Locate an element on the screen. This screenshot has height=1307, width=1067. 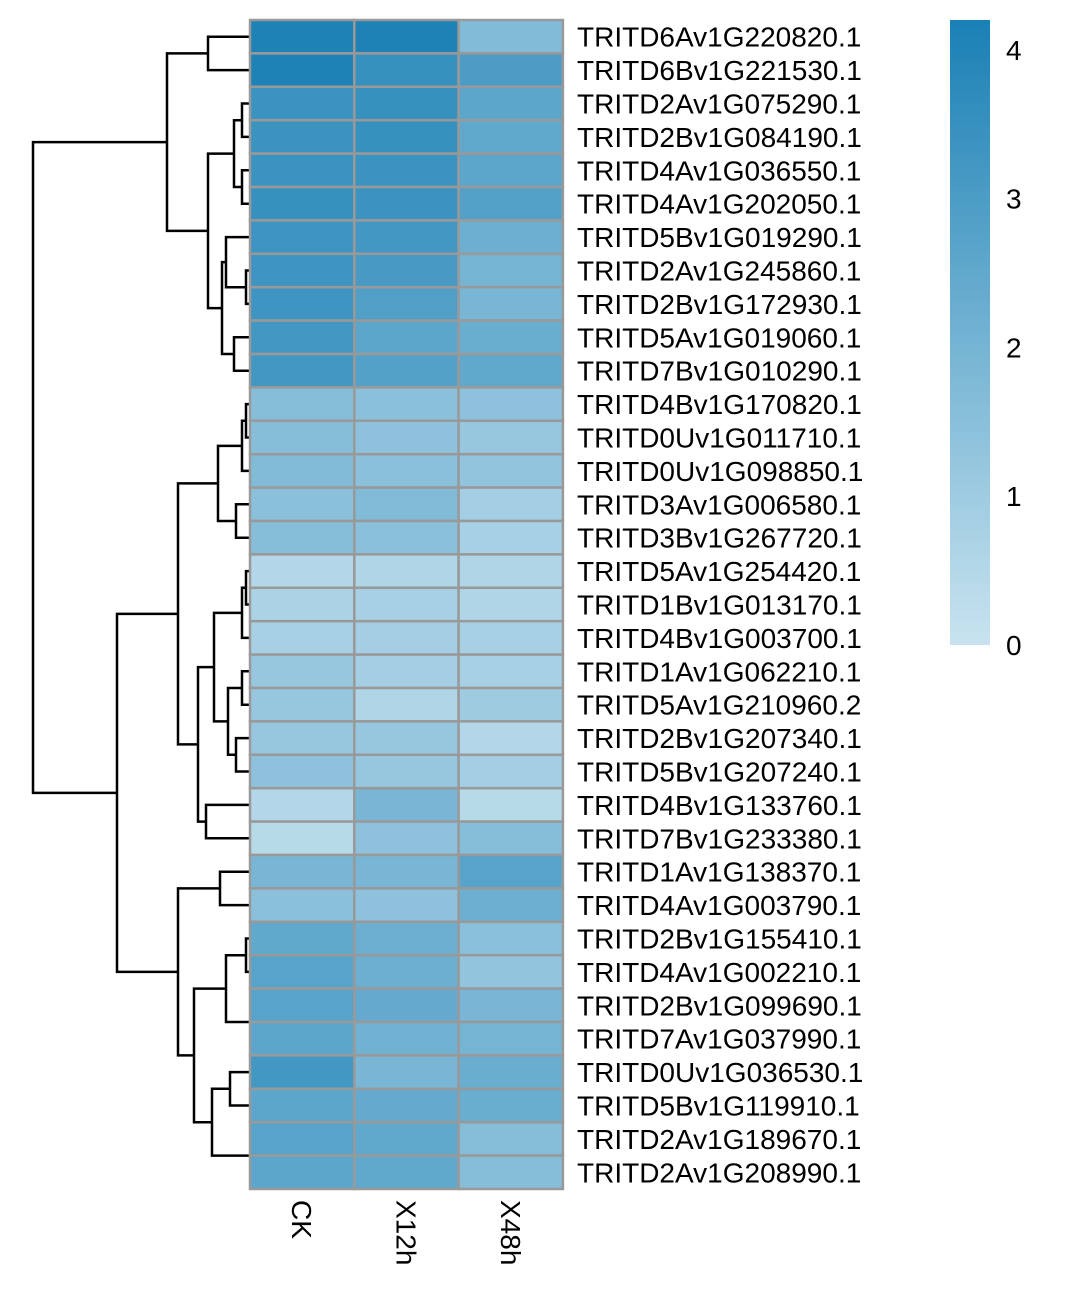
row-label: TRITD1Bv1G013170.1 is located at coordinates (719, 605).